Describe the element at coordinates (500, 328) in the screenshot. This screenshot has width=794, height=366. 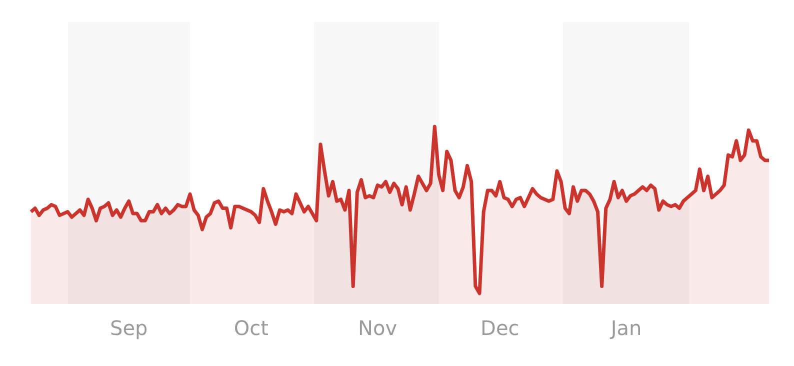
I see `x-tick-label: Dec` at that location.